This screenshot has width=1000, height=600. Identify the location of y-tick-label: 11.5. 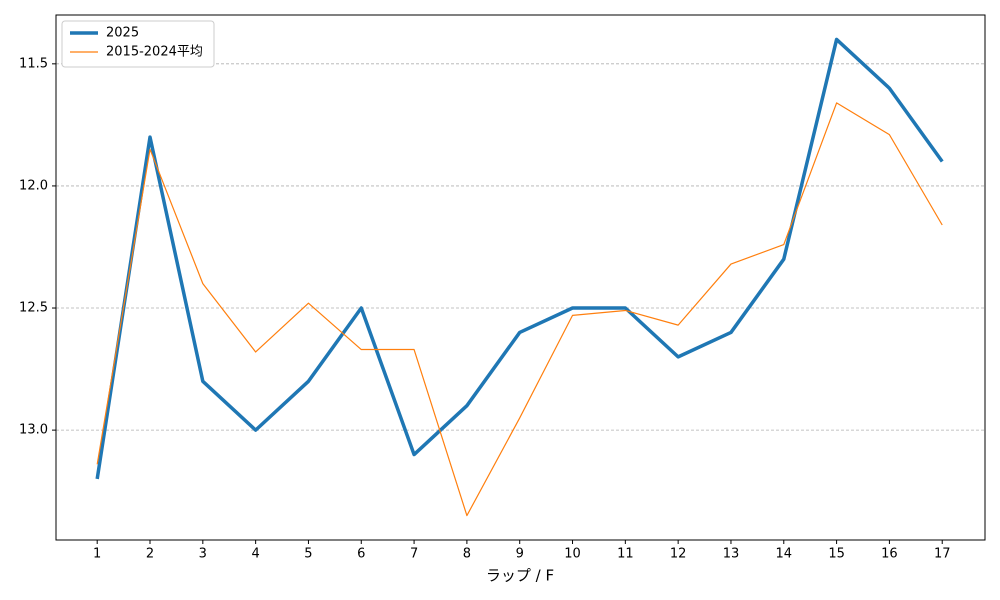
(33, 63).